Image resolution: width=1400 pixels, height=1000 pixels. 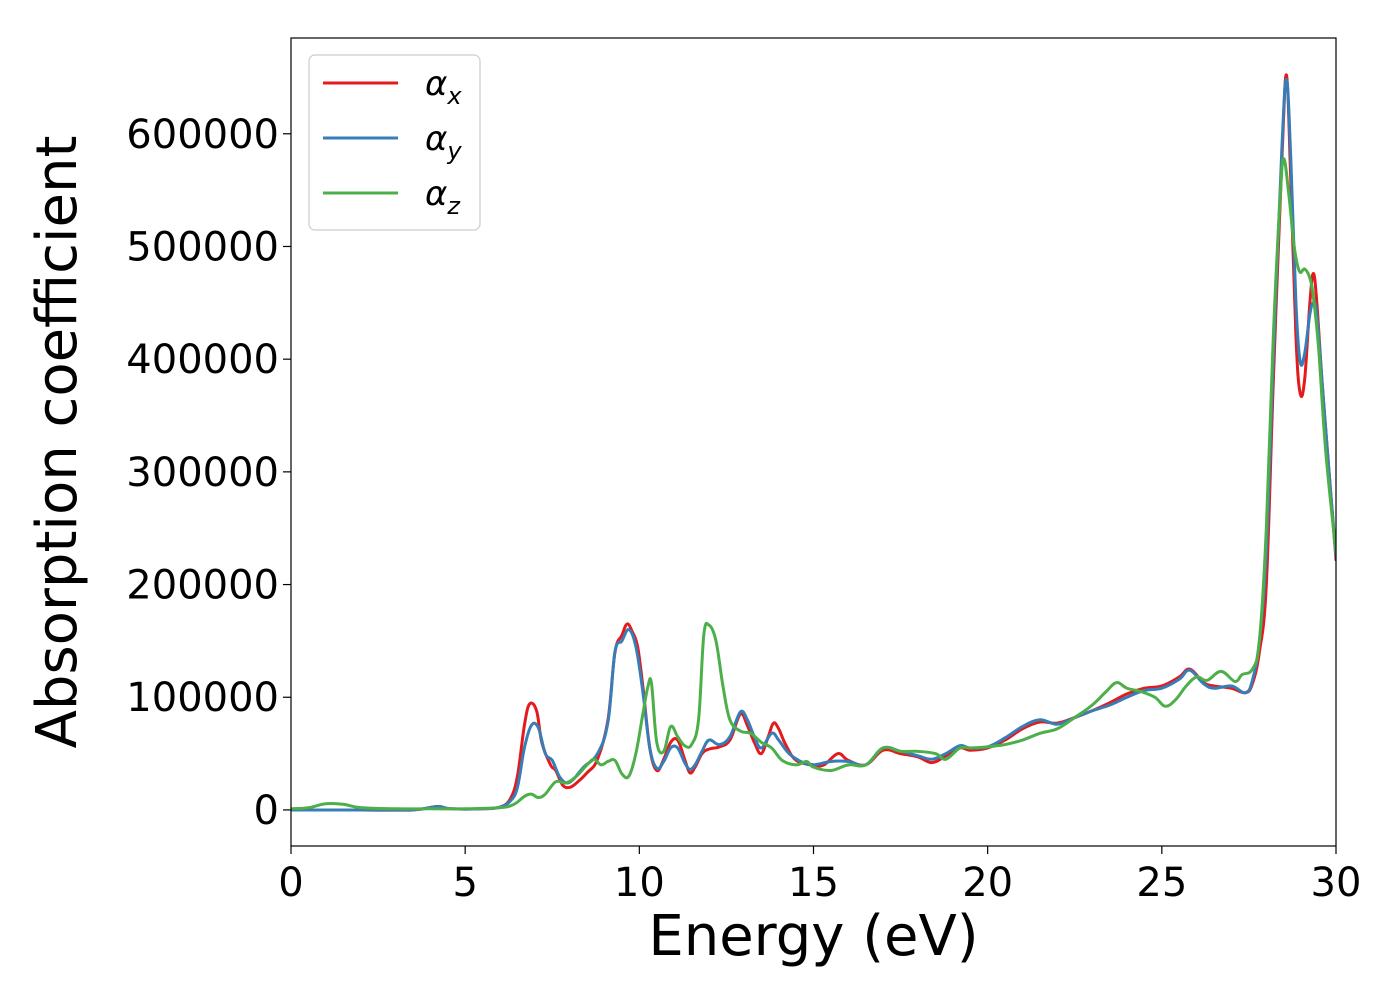 What do you see at coordinates (464, 883) in the screenshot?
I see `x-tick-label: 5` at bounding box center [464, 883].